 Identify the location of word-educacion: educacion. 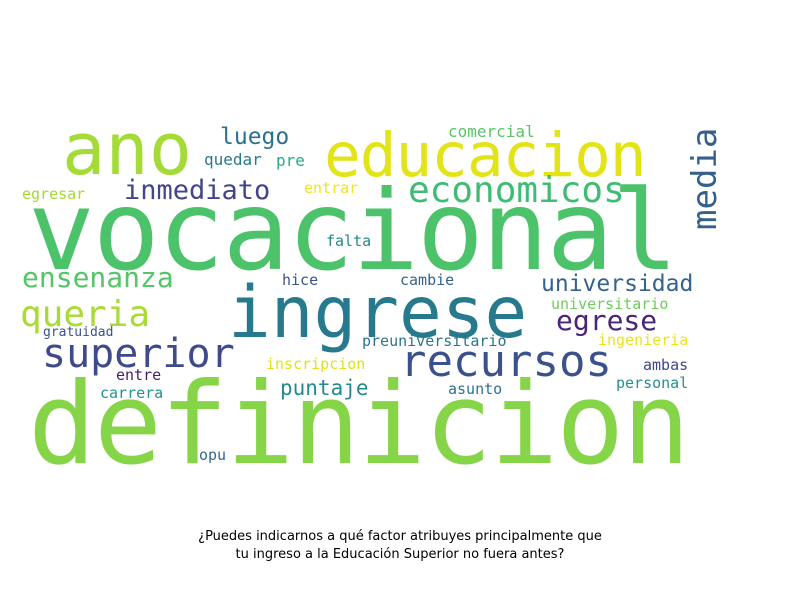
(485, 155).